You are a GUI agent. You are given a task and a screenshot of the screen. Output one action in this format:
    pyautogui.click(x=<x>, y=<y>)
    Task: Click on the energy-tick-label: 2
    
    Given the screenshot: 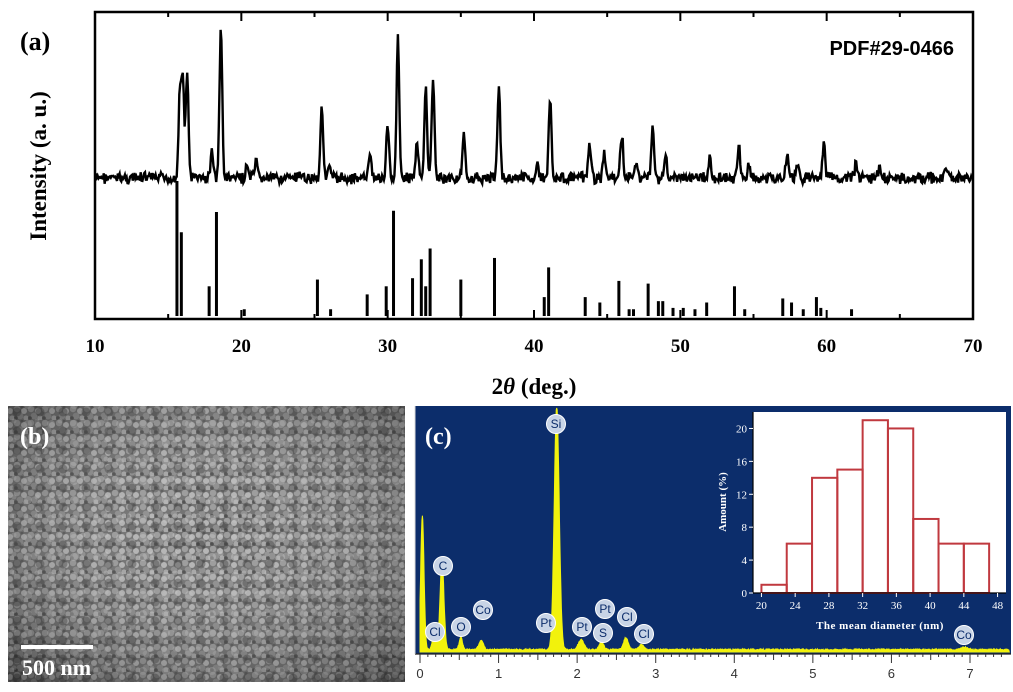 What is the action you would take?
    pyautogui.click(x=577, y=673)
    